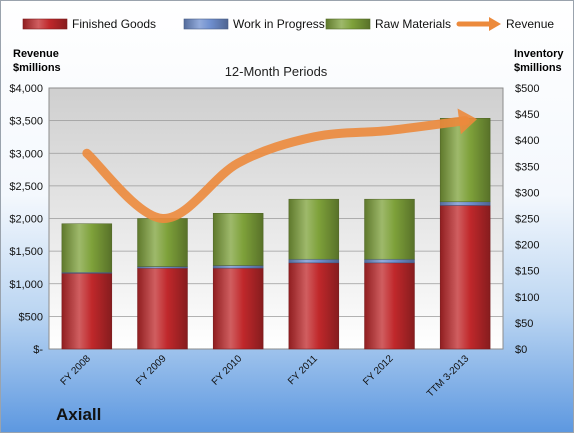 Image resolution: width=574 pixels, height=433 pixels. What do you see at coordinates (467, 121) in the screenshot?
I see `revenue-arrowhead` at bounding box center [467, 121].